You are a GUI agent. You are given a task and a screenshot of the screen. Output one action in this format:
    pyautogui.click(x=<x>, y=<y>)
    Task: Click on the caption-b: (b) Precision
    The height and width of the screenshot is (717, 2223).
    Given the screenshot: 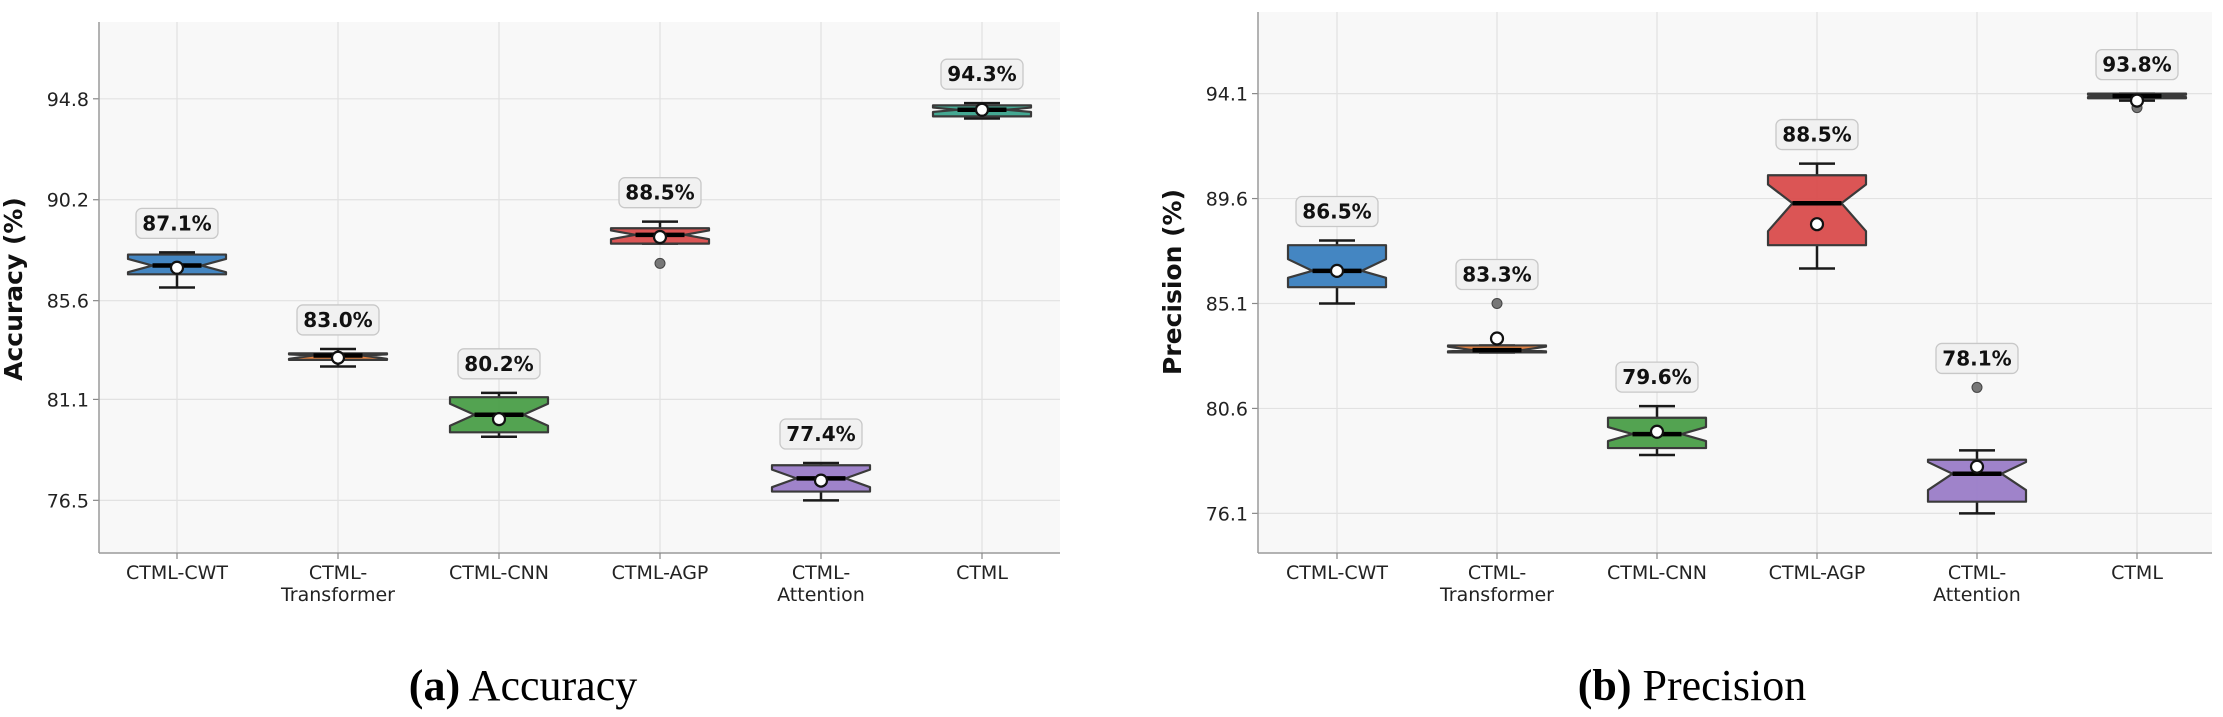 What is the action you would take?
    pyautogui.click(x=1692, y=685)
    